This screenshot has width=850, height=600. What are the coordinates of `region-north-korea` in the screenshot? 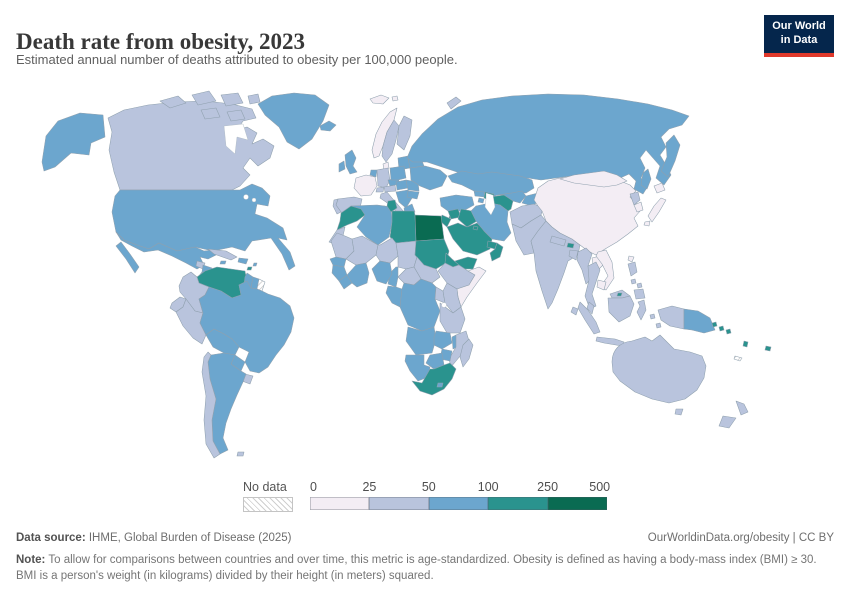 It's located at (635, 198).